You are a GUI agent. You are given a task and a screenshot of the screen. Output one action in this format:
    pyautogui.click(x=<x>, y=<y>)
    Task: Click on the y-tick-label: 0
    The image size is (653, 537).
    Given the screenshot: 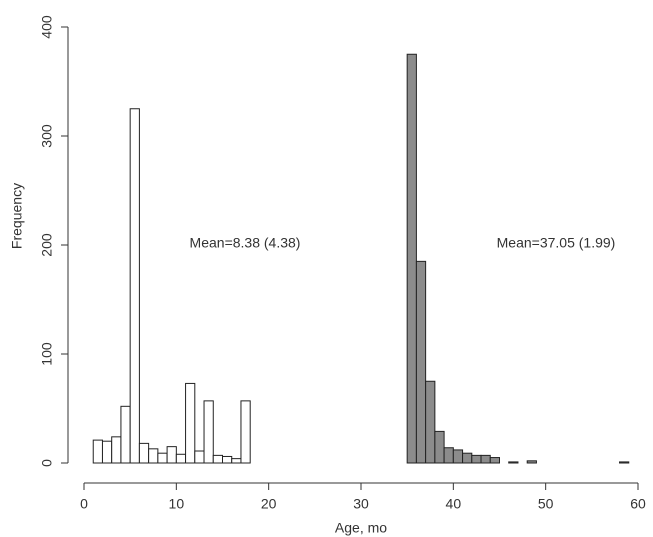 What is the action you would take?
    pyautogui.click(x=47, y=463)
    